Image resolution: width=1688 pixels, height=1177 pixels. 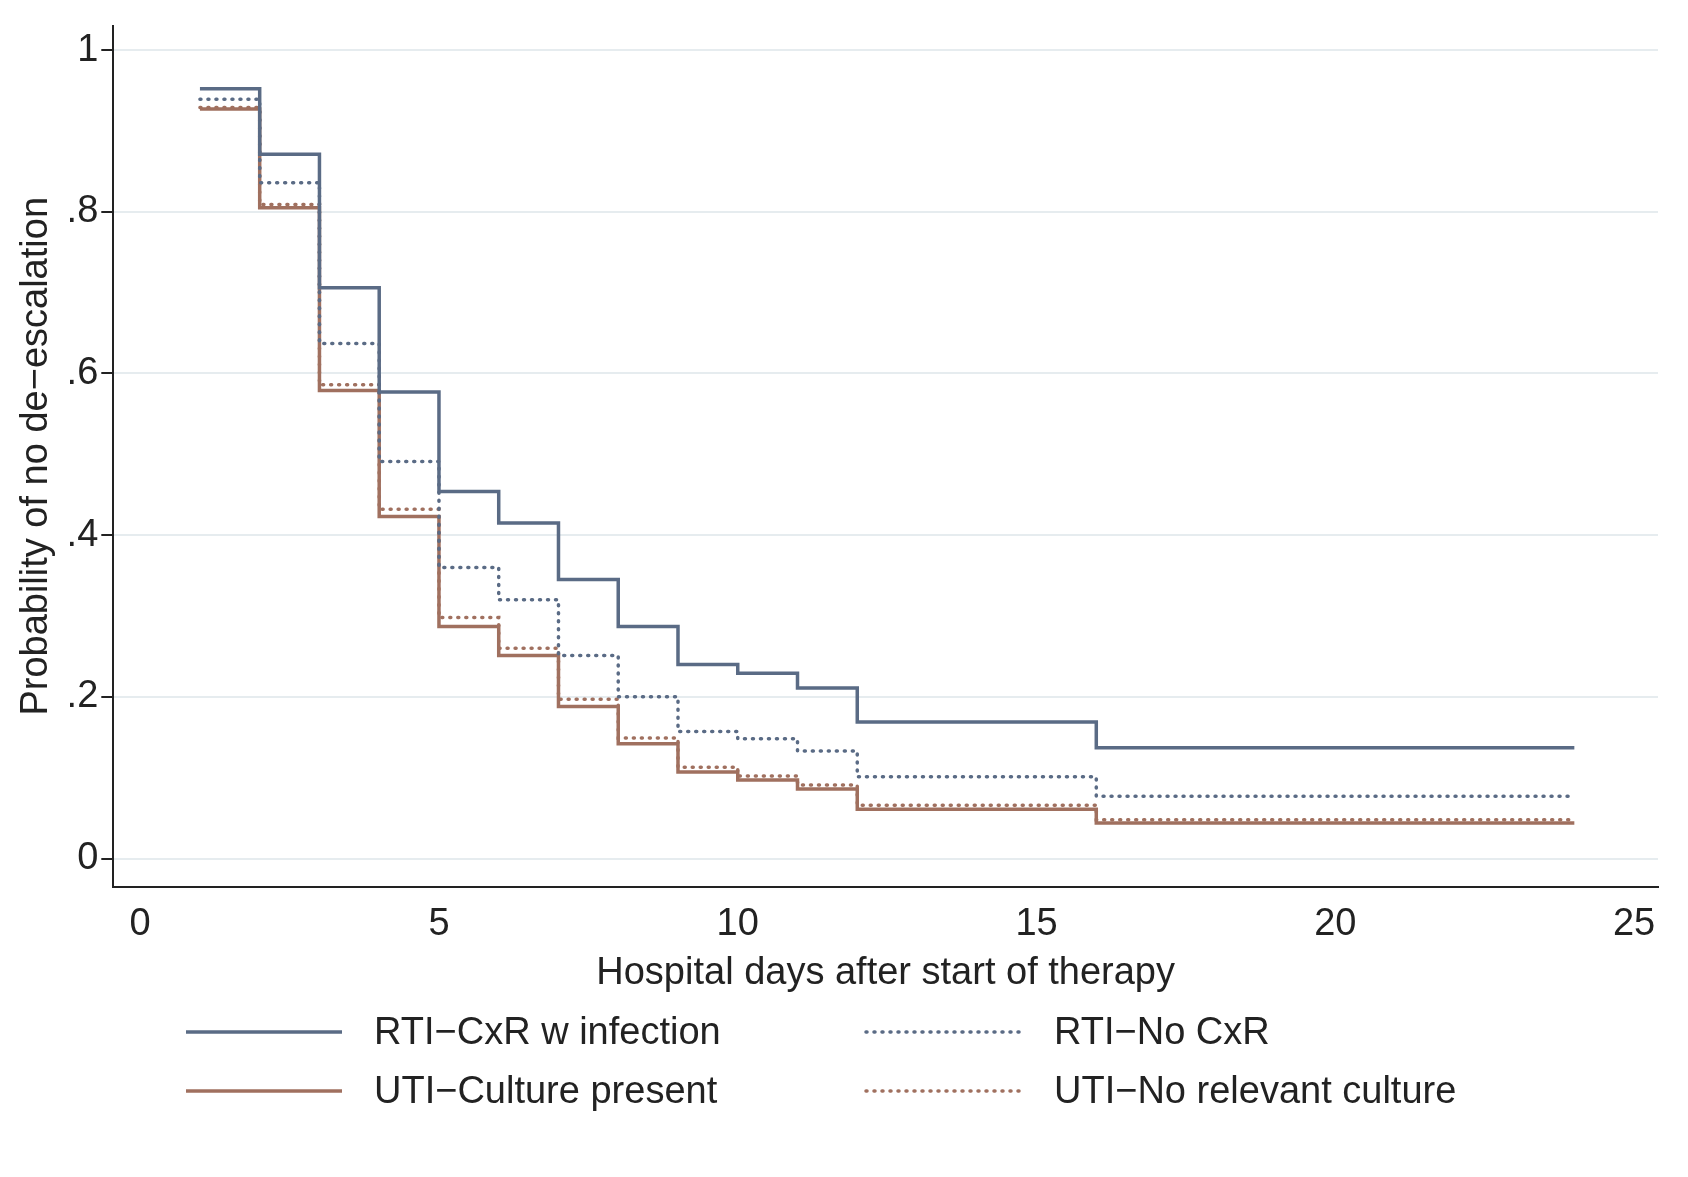 What do you see at coordinates (82, 694) in the screenshot?
I see `y-tick-label: .2` at bounding box center [82, 694].